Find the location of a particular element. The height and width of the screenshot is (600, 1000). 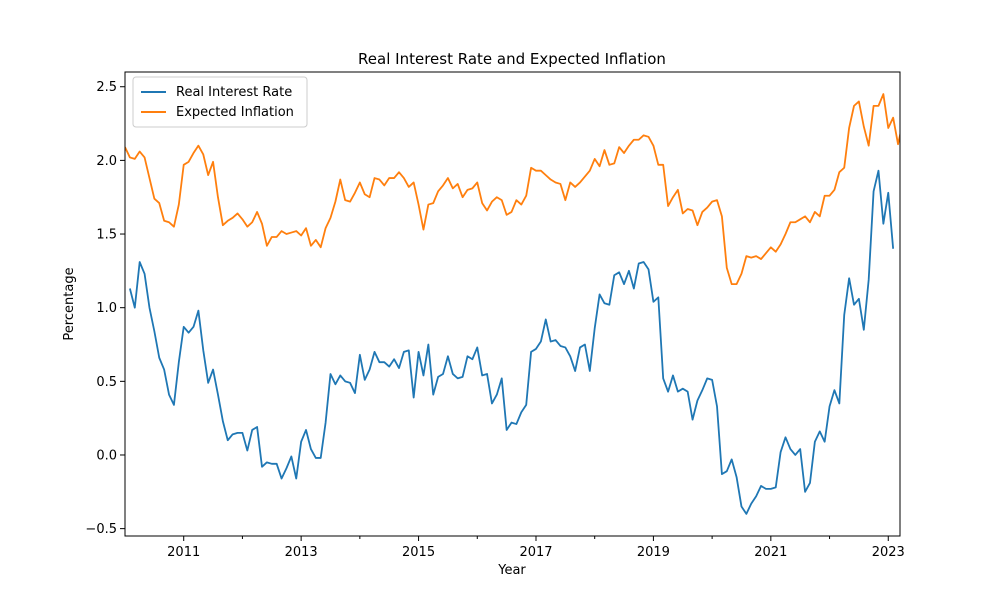

legend-box is located at coordinates (220, 102).